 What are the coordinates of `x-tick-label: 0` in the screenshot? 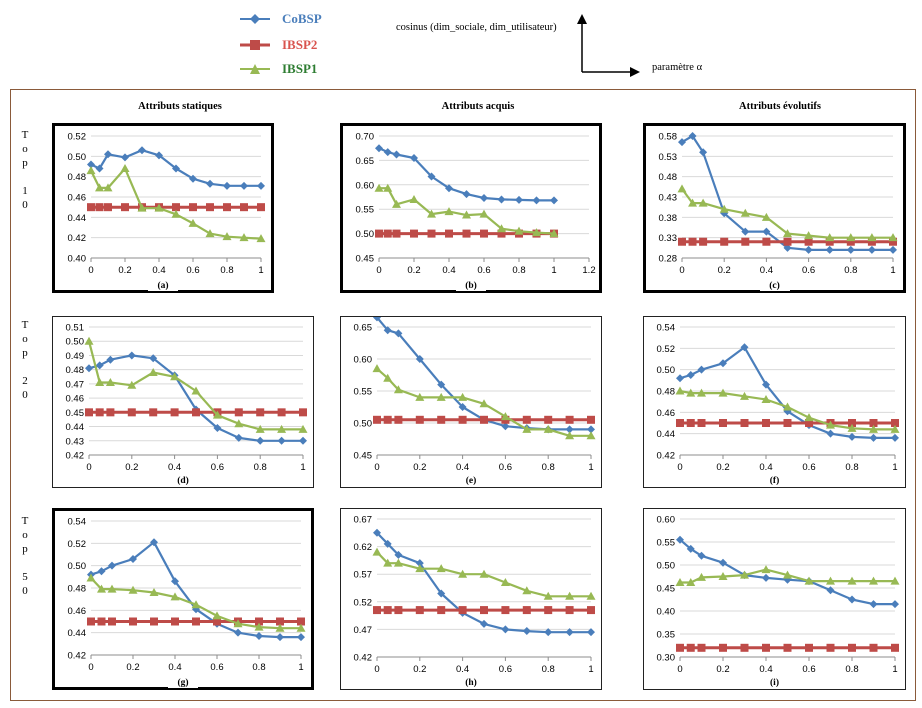 It's located at (88, 467).